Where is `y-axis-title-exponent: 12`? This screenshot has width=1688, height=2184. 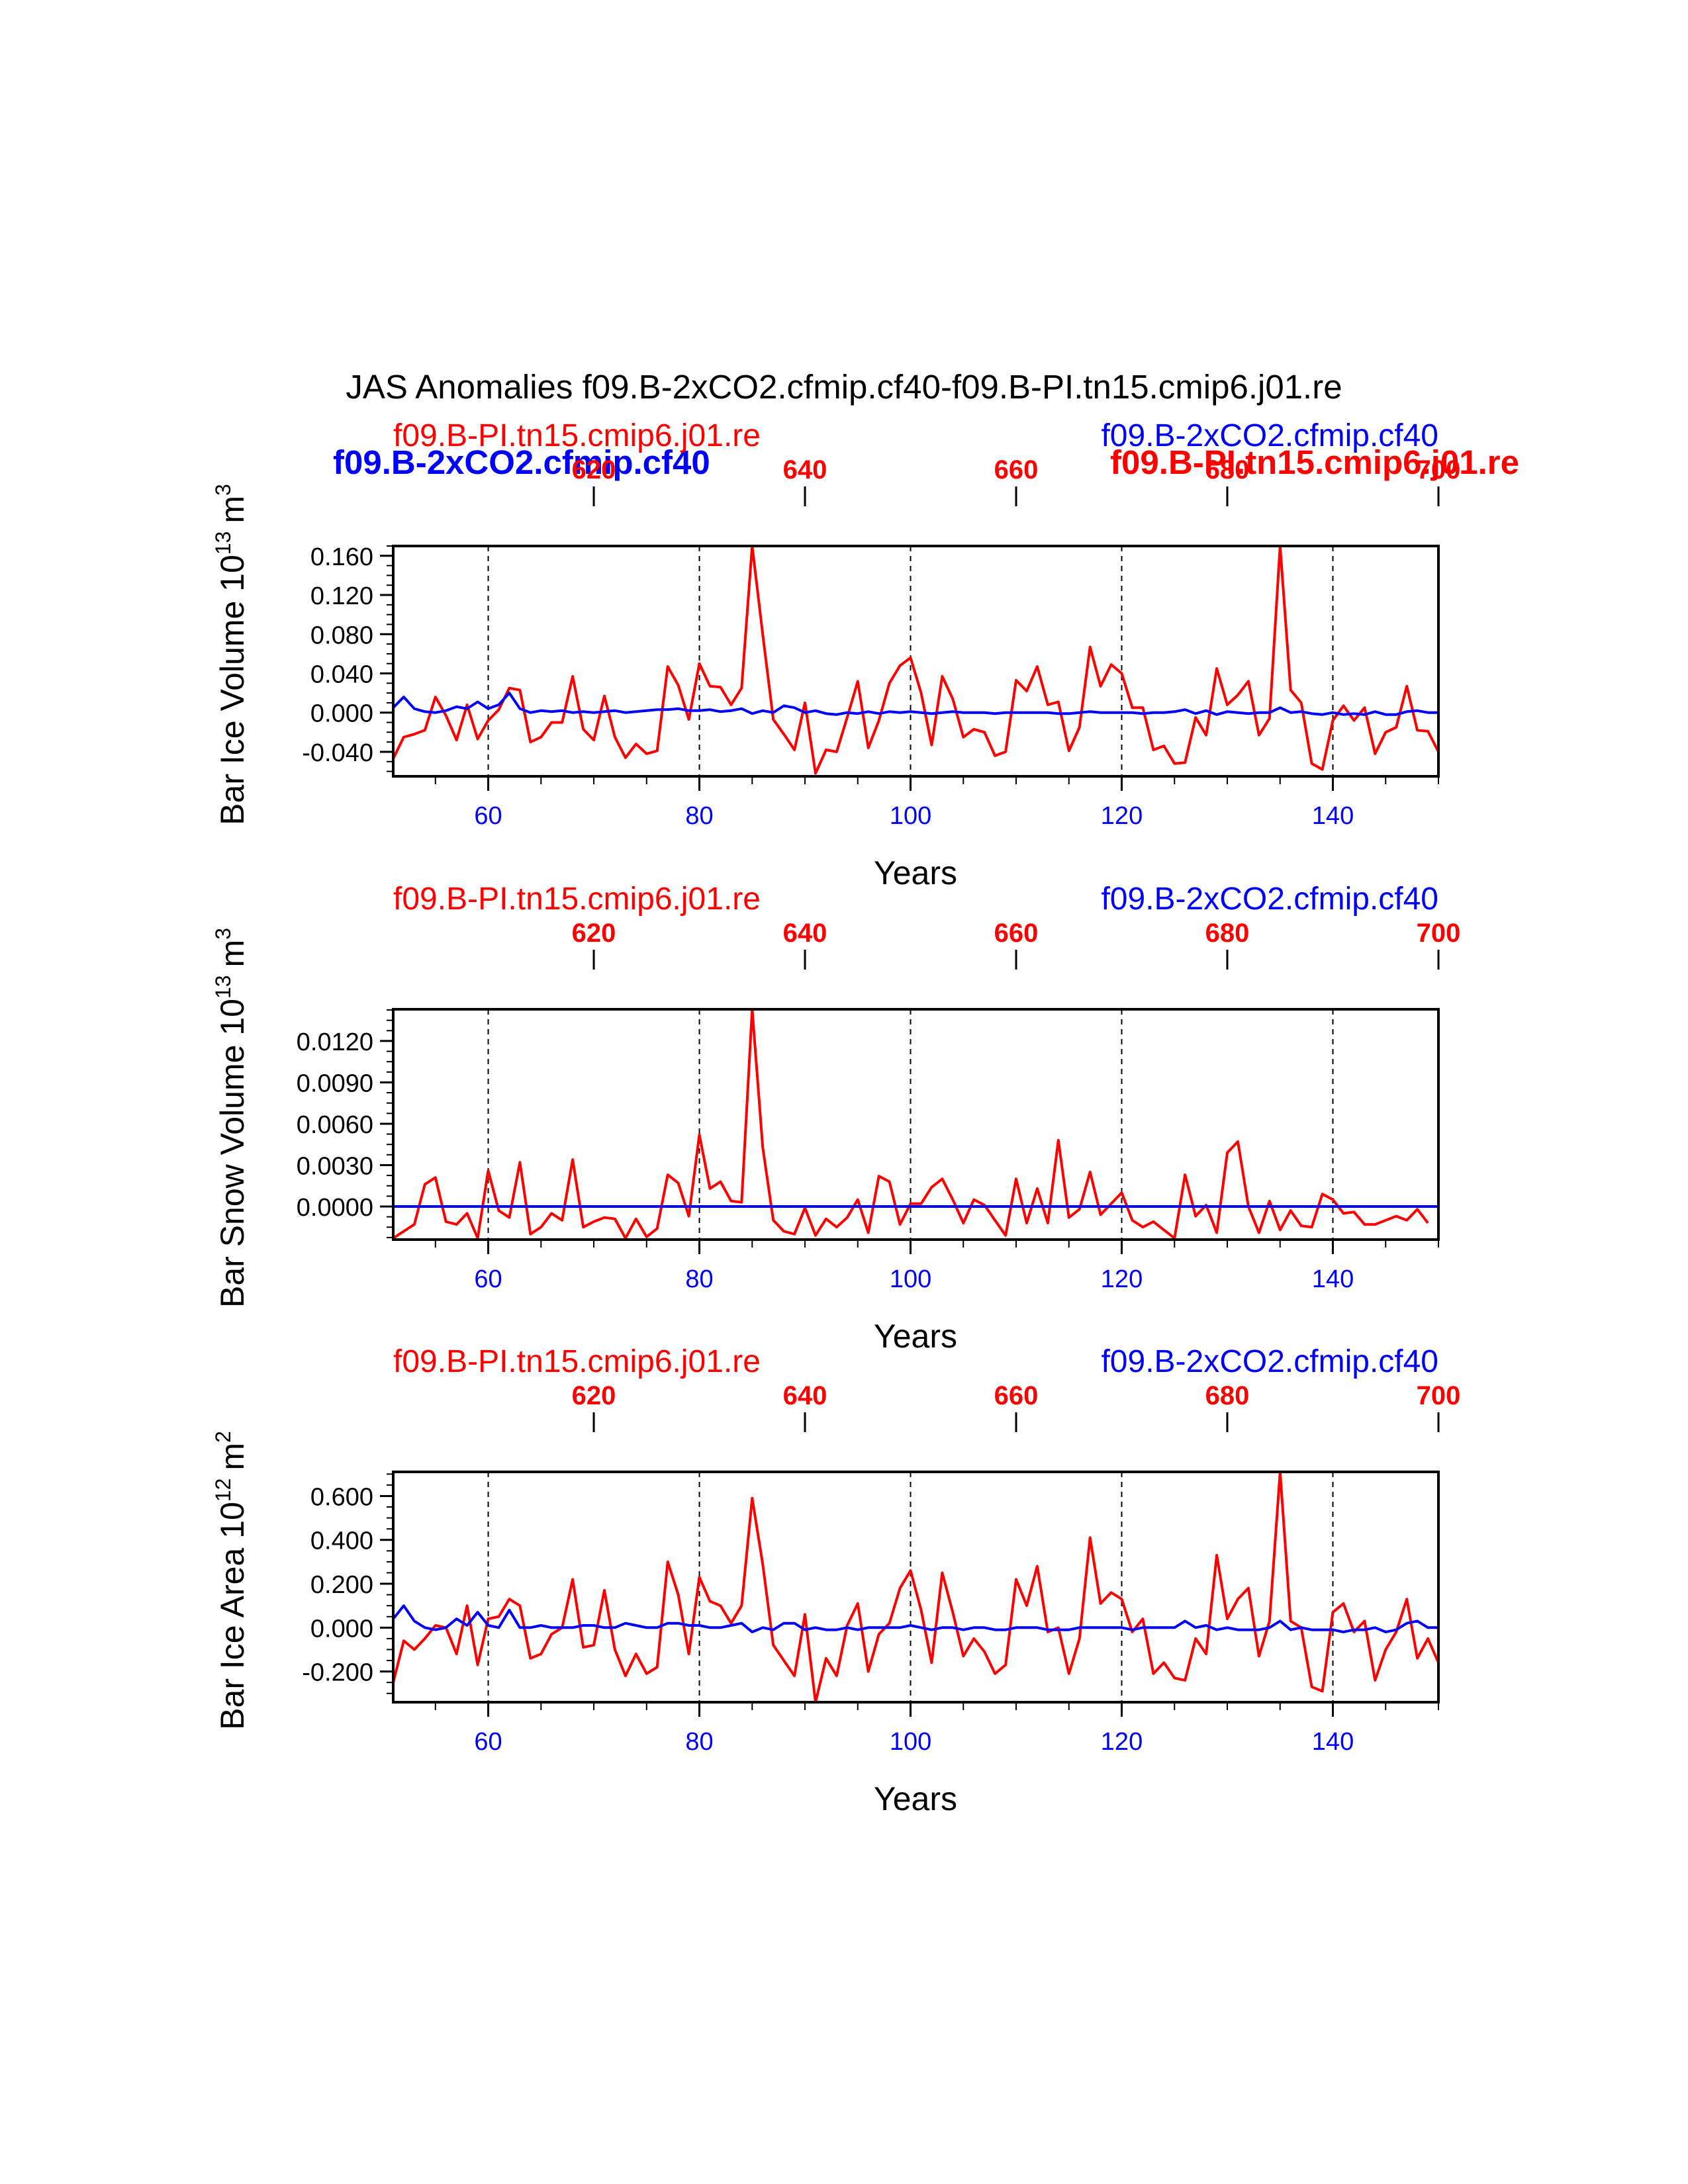 y-axis-title-exponent: 12 is located at coordinates (223, 1490).